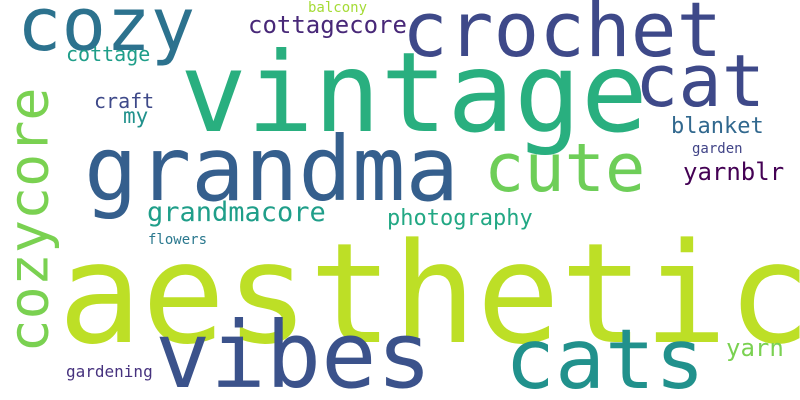  I want to click on word-blanket: blanket, so click(717, 126).